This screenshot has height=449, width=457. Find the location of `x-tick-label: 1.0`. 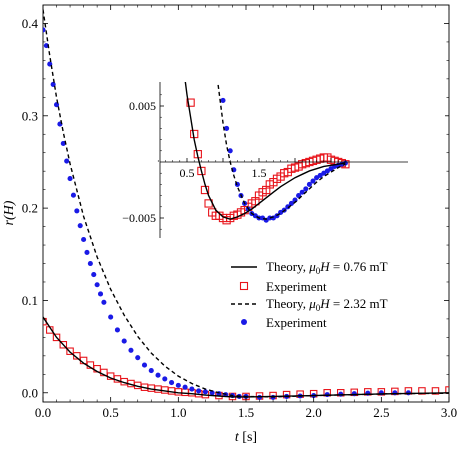

x-tick-label: 1.0 is located at coordinates (178, 412).